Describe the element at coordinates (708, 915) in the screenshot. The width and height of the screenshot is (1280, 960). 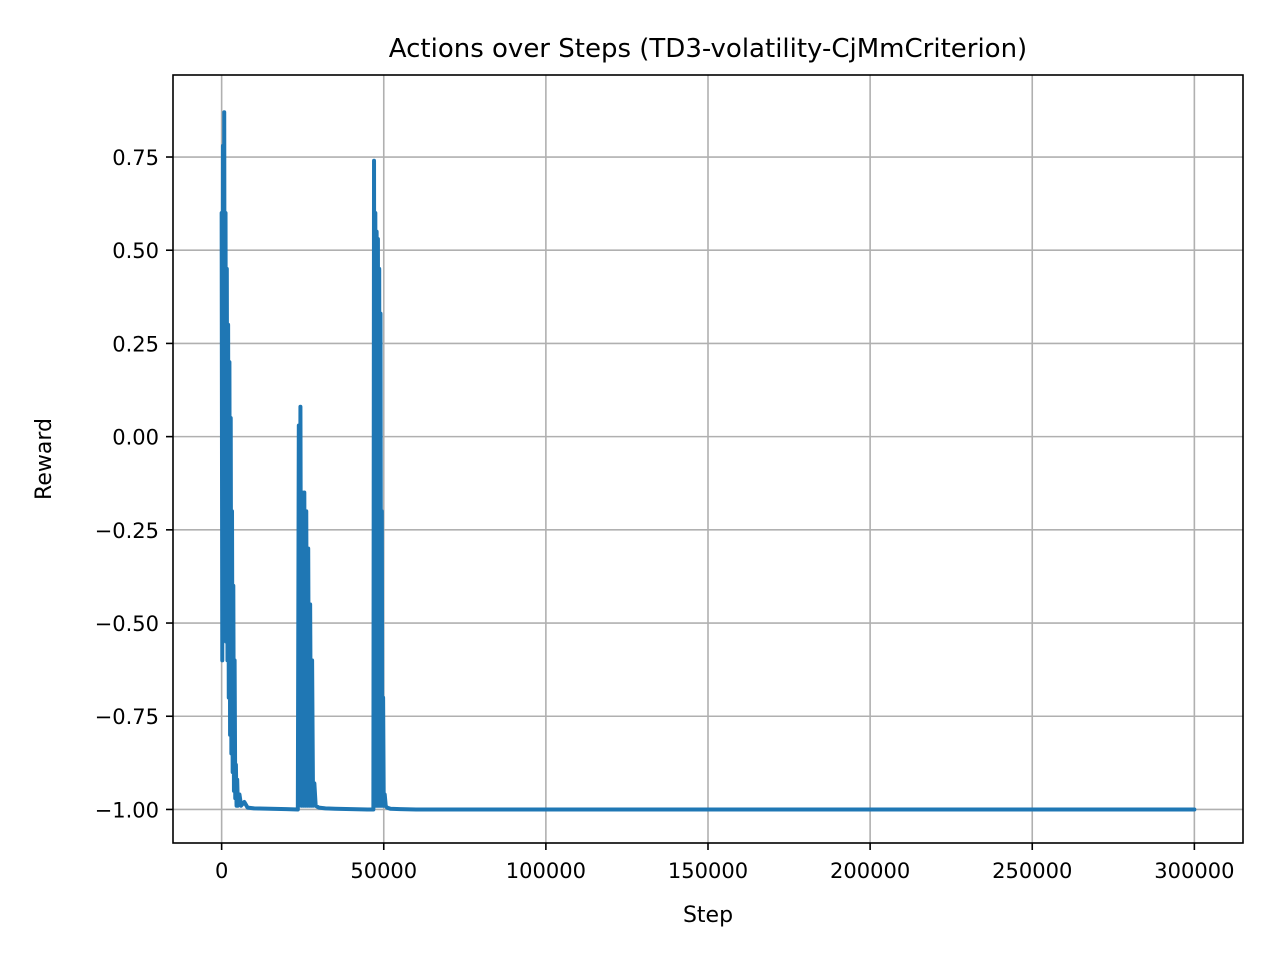
I see `x-axis-label: Step` at that location.